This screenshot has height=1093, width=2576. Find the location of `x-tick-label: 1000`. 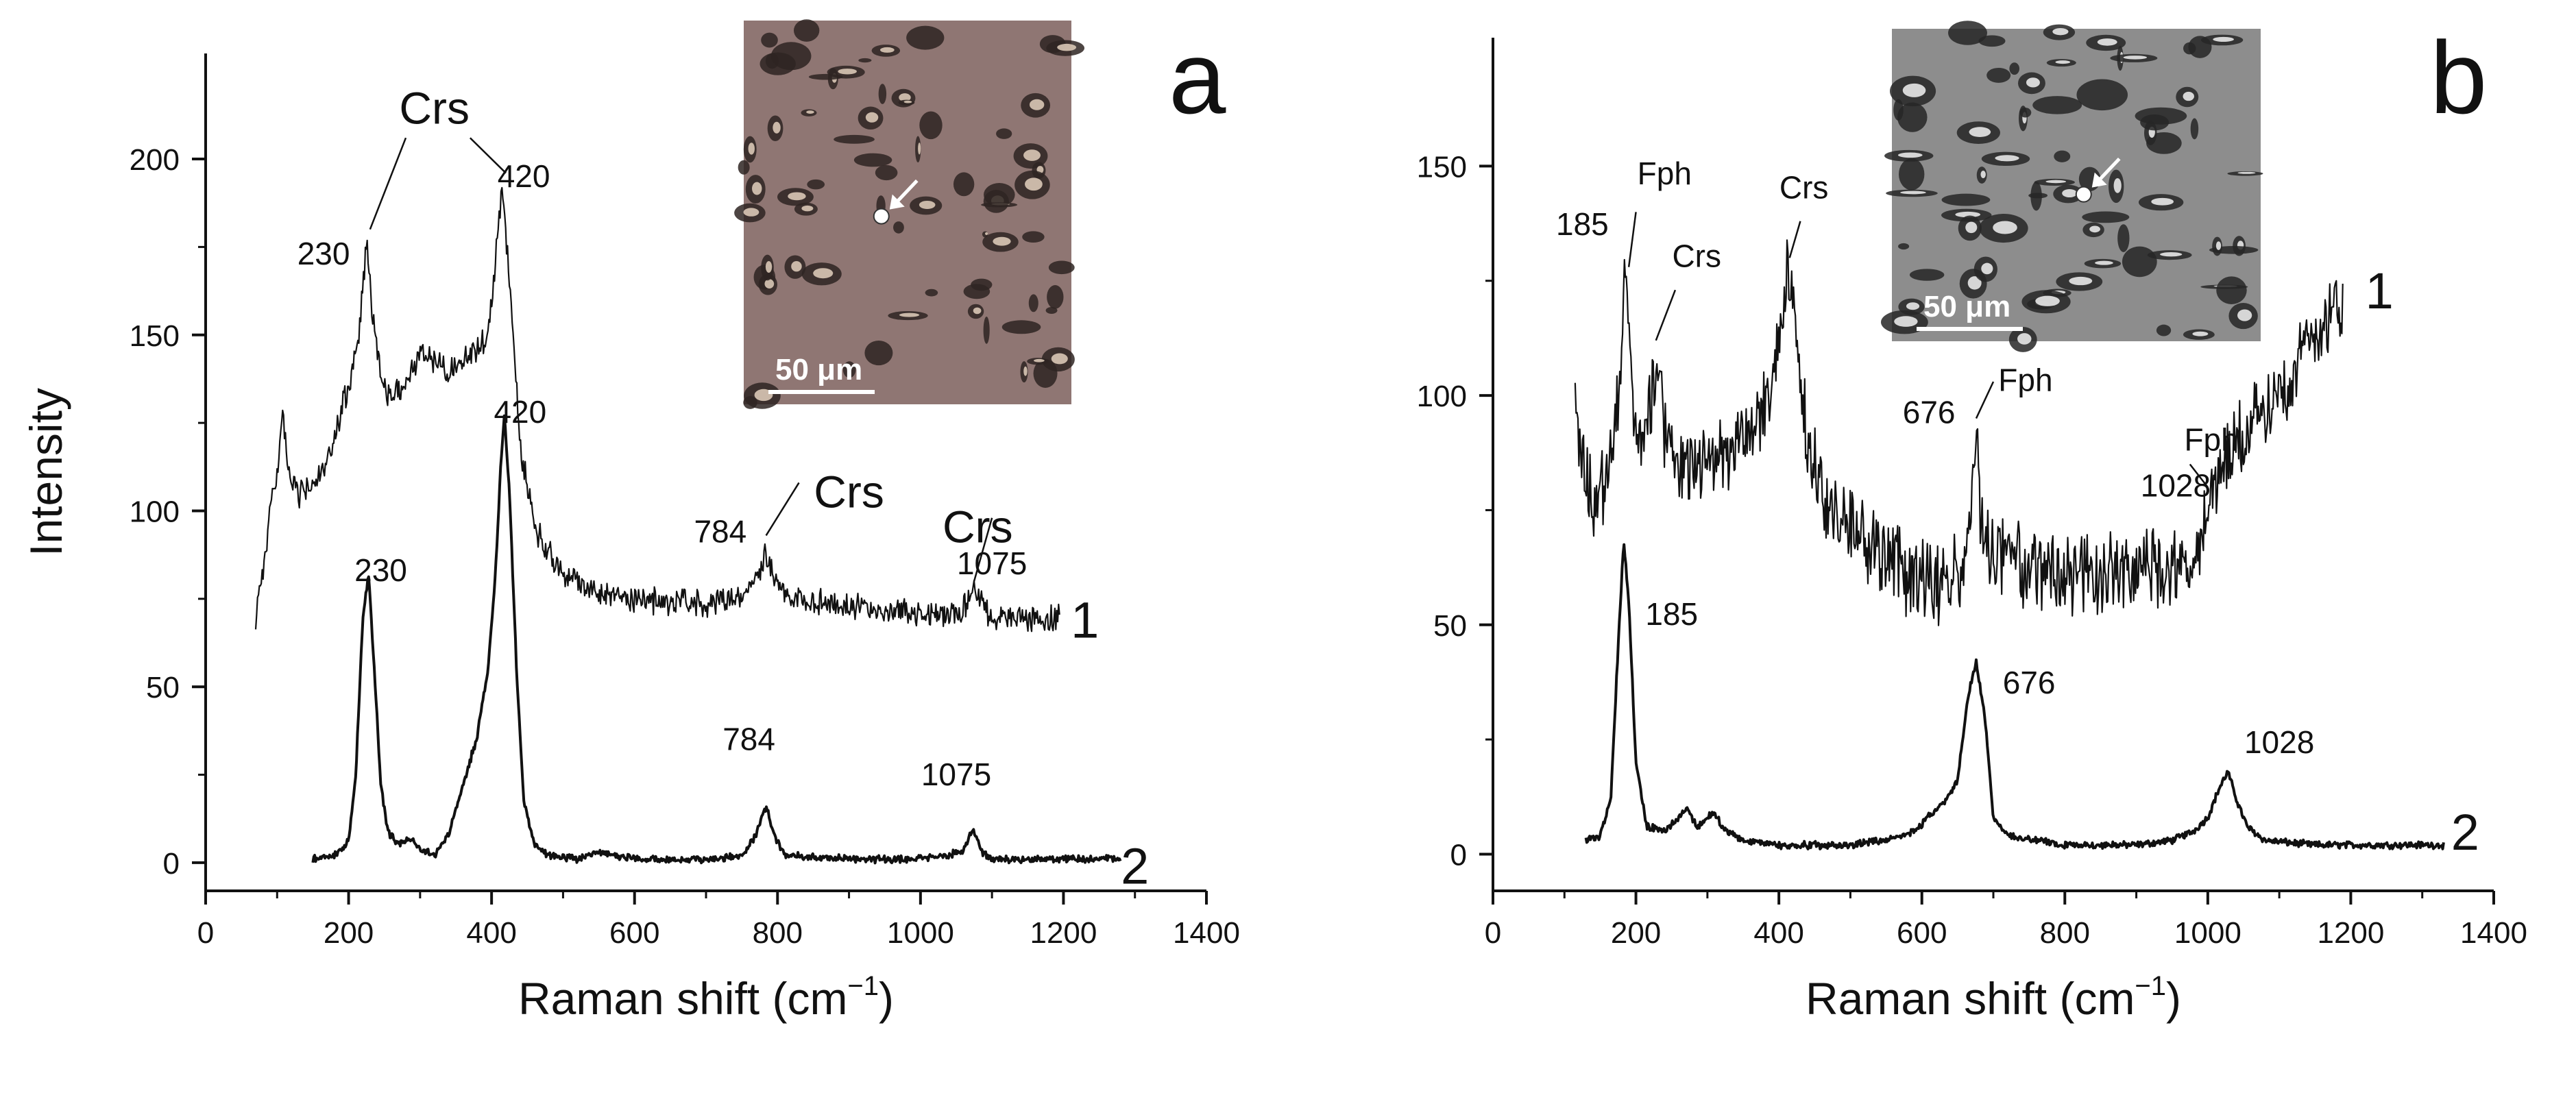

x-tick-label: 1000 is located at coordinates (2207, 933).